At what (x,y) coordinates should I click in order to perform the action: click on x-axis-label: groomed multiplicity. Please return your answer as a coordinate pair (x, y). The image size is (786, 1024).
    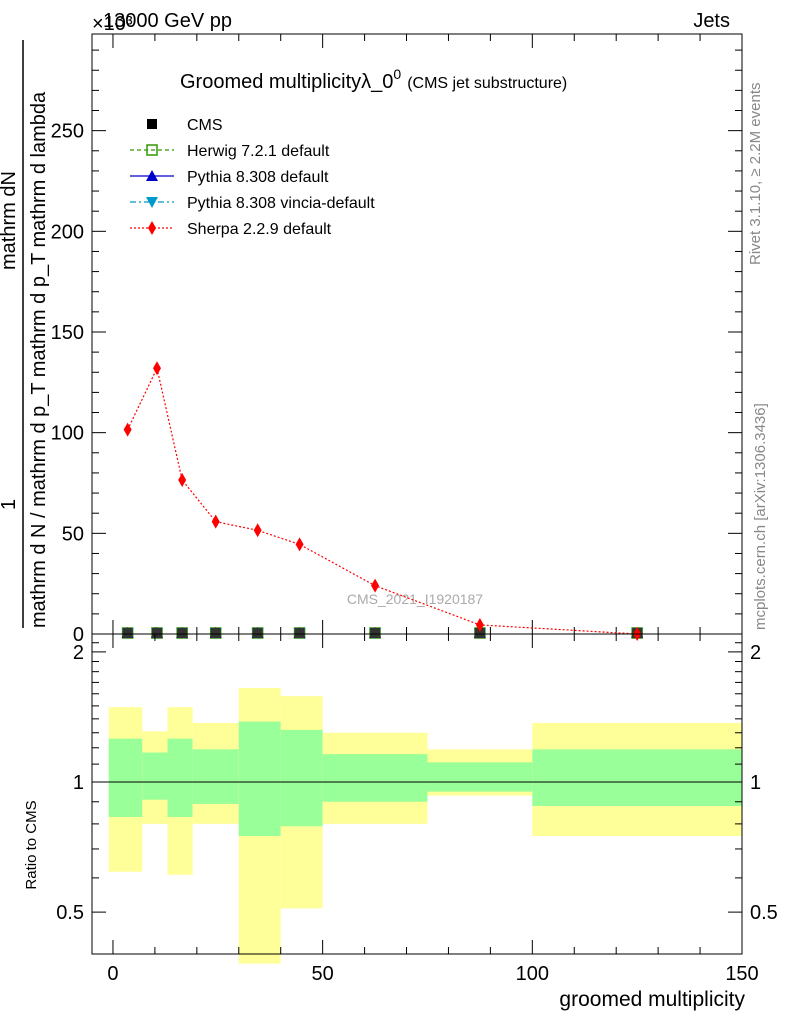
    Looking at the image, I should click on (652, 999).